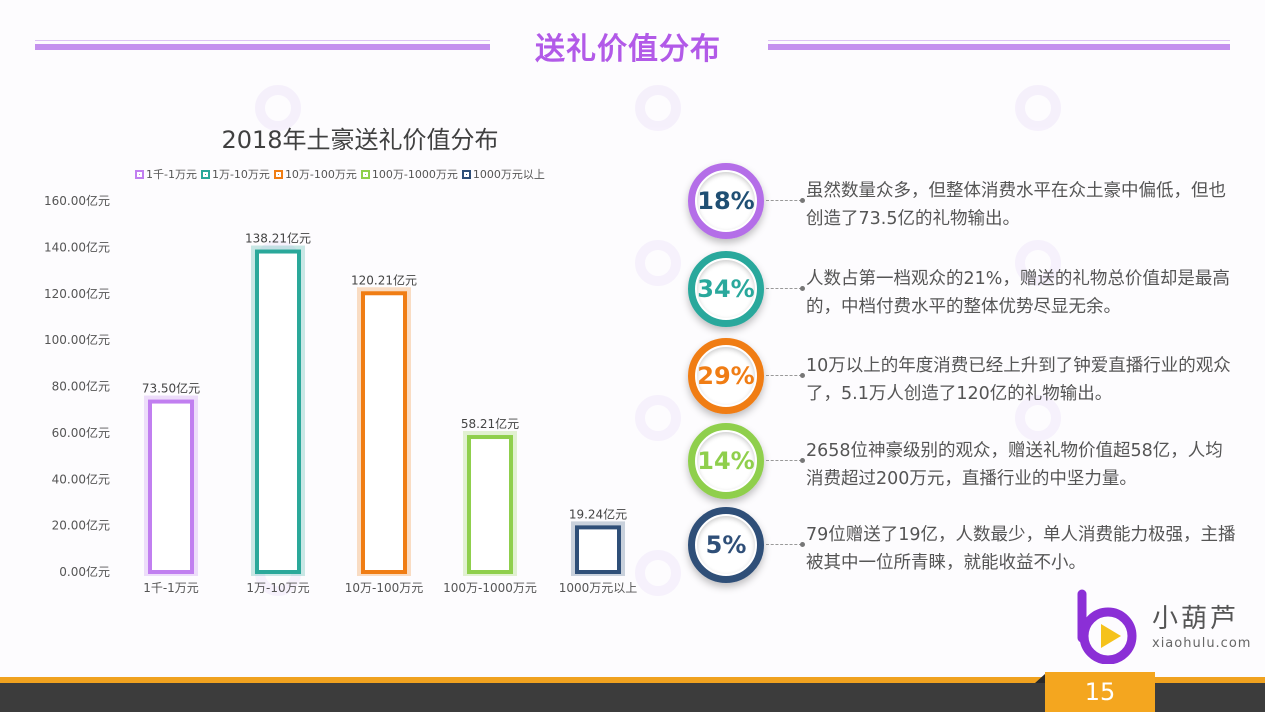 This screenshot has height=712, width=1265. Describe the element at coordinates (84, 571) in the screenshot. I see `y-tick-label: 0.00亿元` at that location.